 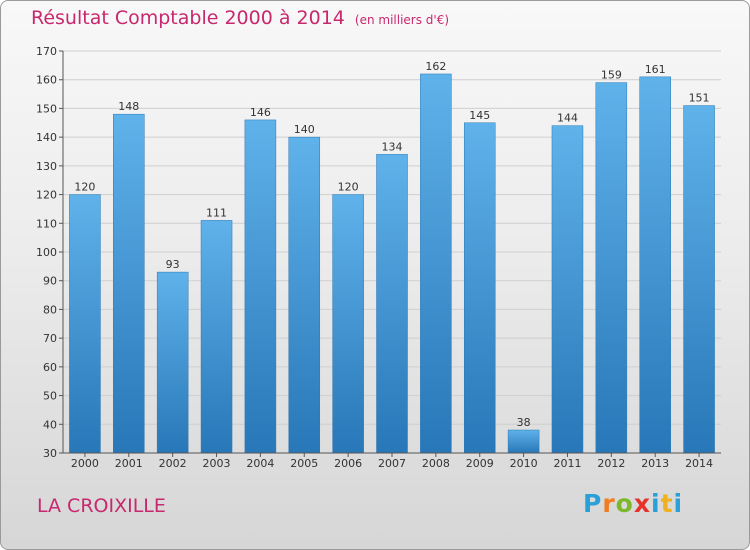 What do you see at coordinates (46, 252) in the screenshot?
I see `y-tick-label: 100` at bounding box center [46, 252].